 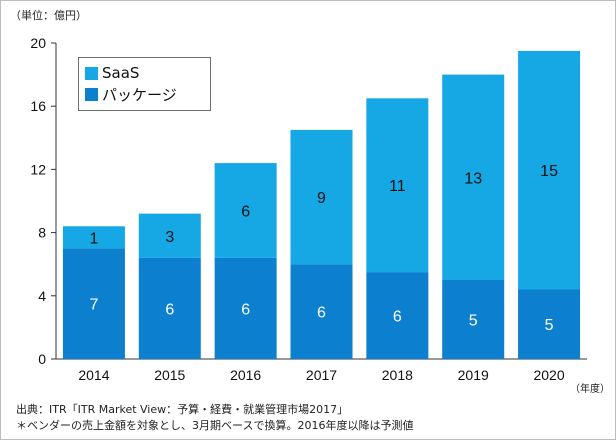 I want to click on data-label: 11, so click(x=397, y=186).